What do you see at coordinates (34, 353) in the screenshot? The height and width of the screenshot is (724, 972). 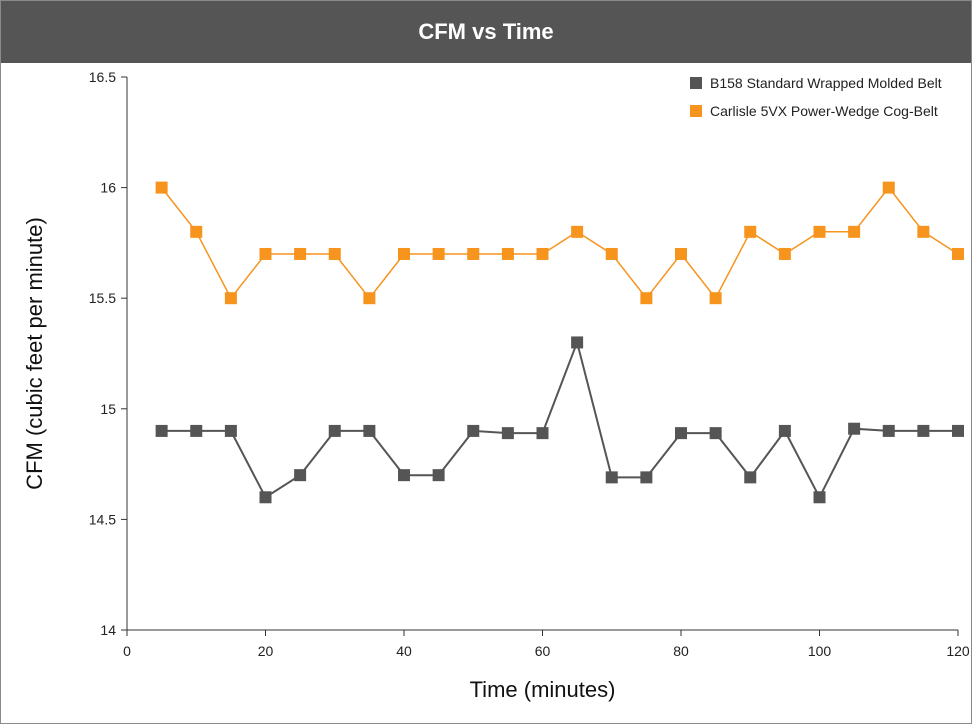 I see `y-axis-label: CFM (cubic feet per minute)` at bounding box center [34, 353].